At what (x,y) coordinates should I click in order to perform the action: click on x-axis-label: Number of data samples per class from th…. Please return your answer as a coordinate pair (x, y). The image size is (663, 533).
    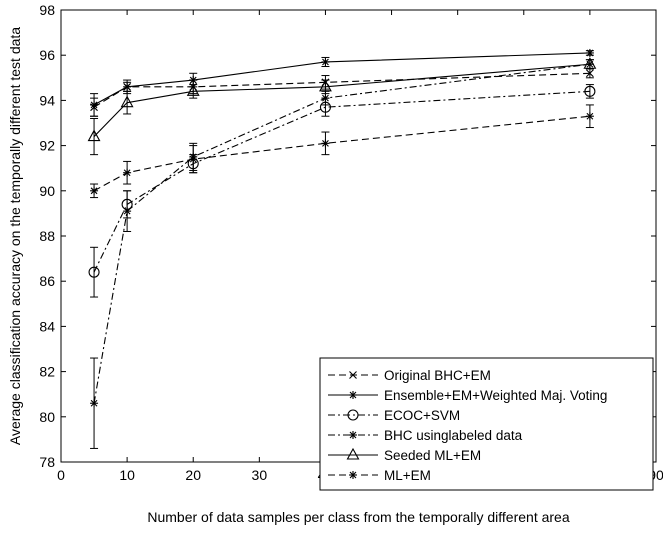
    Looking at the image, I should click on (358, 517).